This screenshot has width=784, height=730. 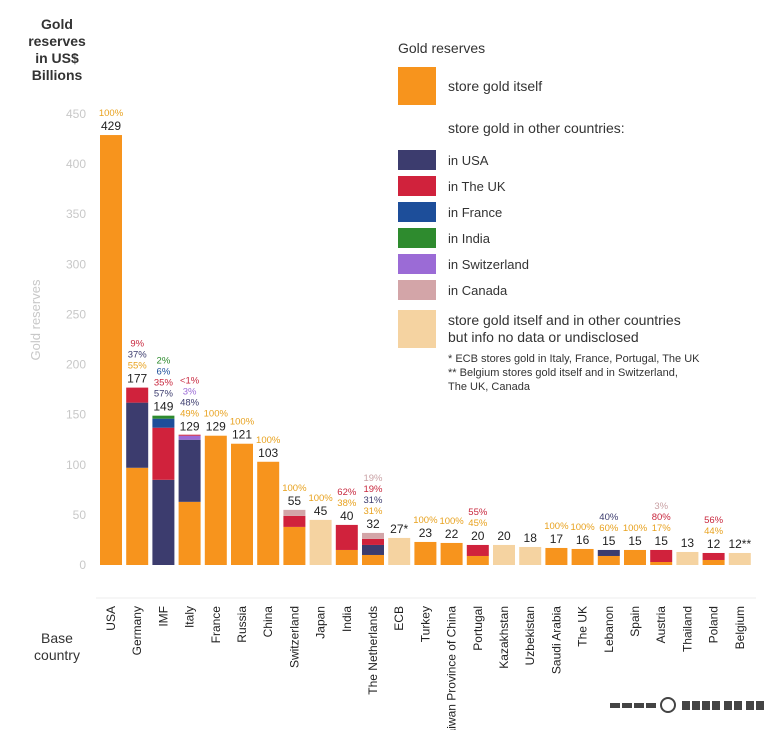 I want to click on percent-label: 40%, so click(x=609, y=517).